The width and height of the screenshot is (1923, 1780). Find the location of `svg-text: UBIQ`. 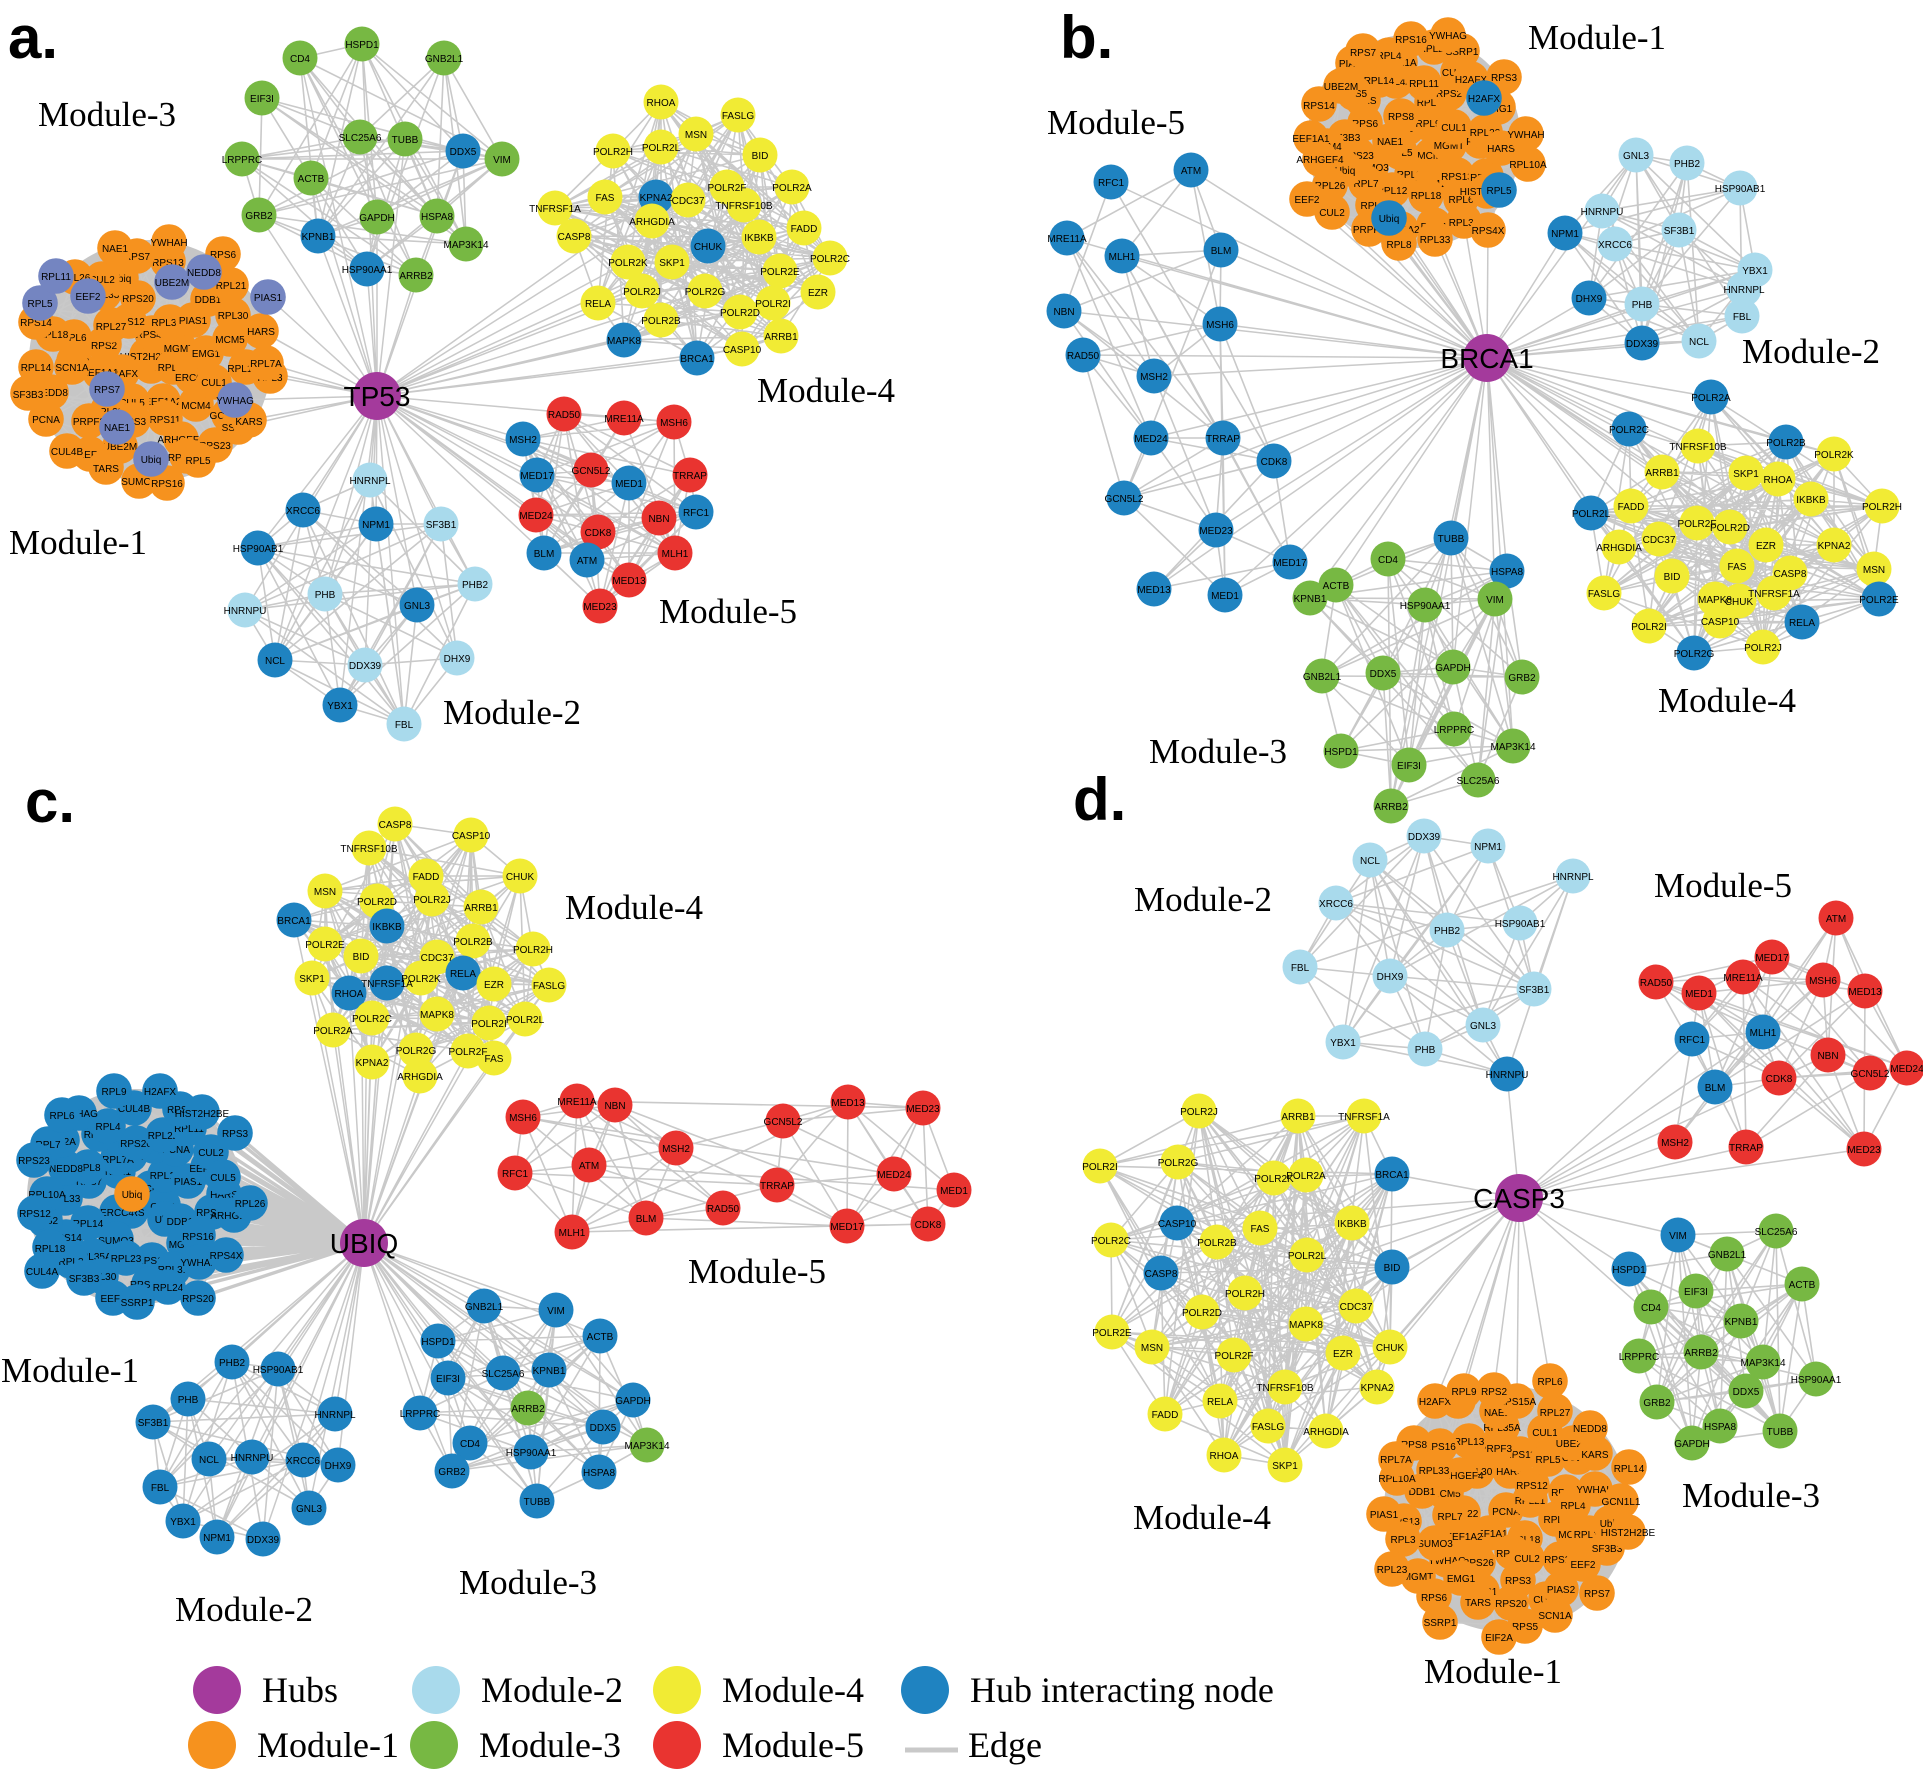

svg-text: UBIQ is located at coordinates (364, 1243).